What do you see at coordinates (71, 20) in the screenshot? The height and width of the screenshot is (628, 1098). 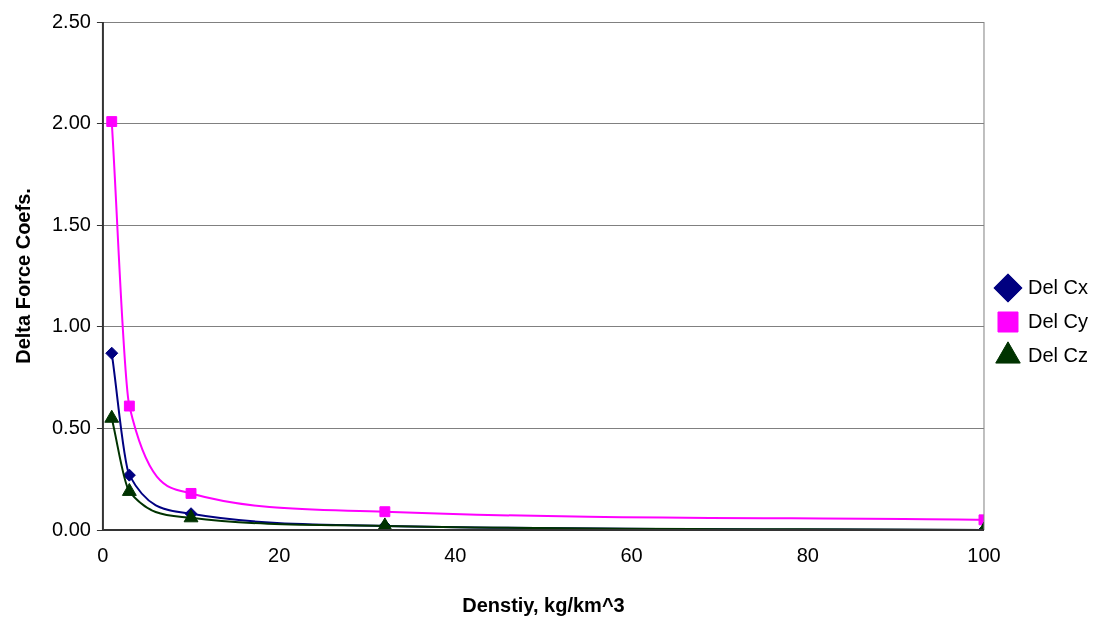 I see `y-tick-label: 2.50` at bounding box center [71, 20].